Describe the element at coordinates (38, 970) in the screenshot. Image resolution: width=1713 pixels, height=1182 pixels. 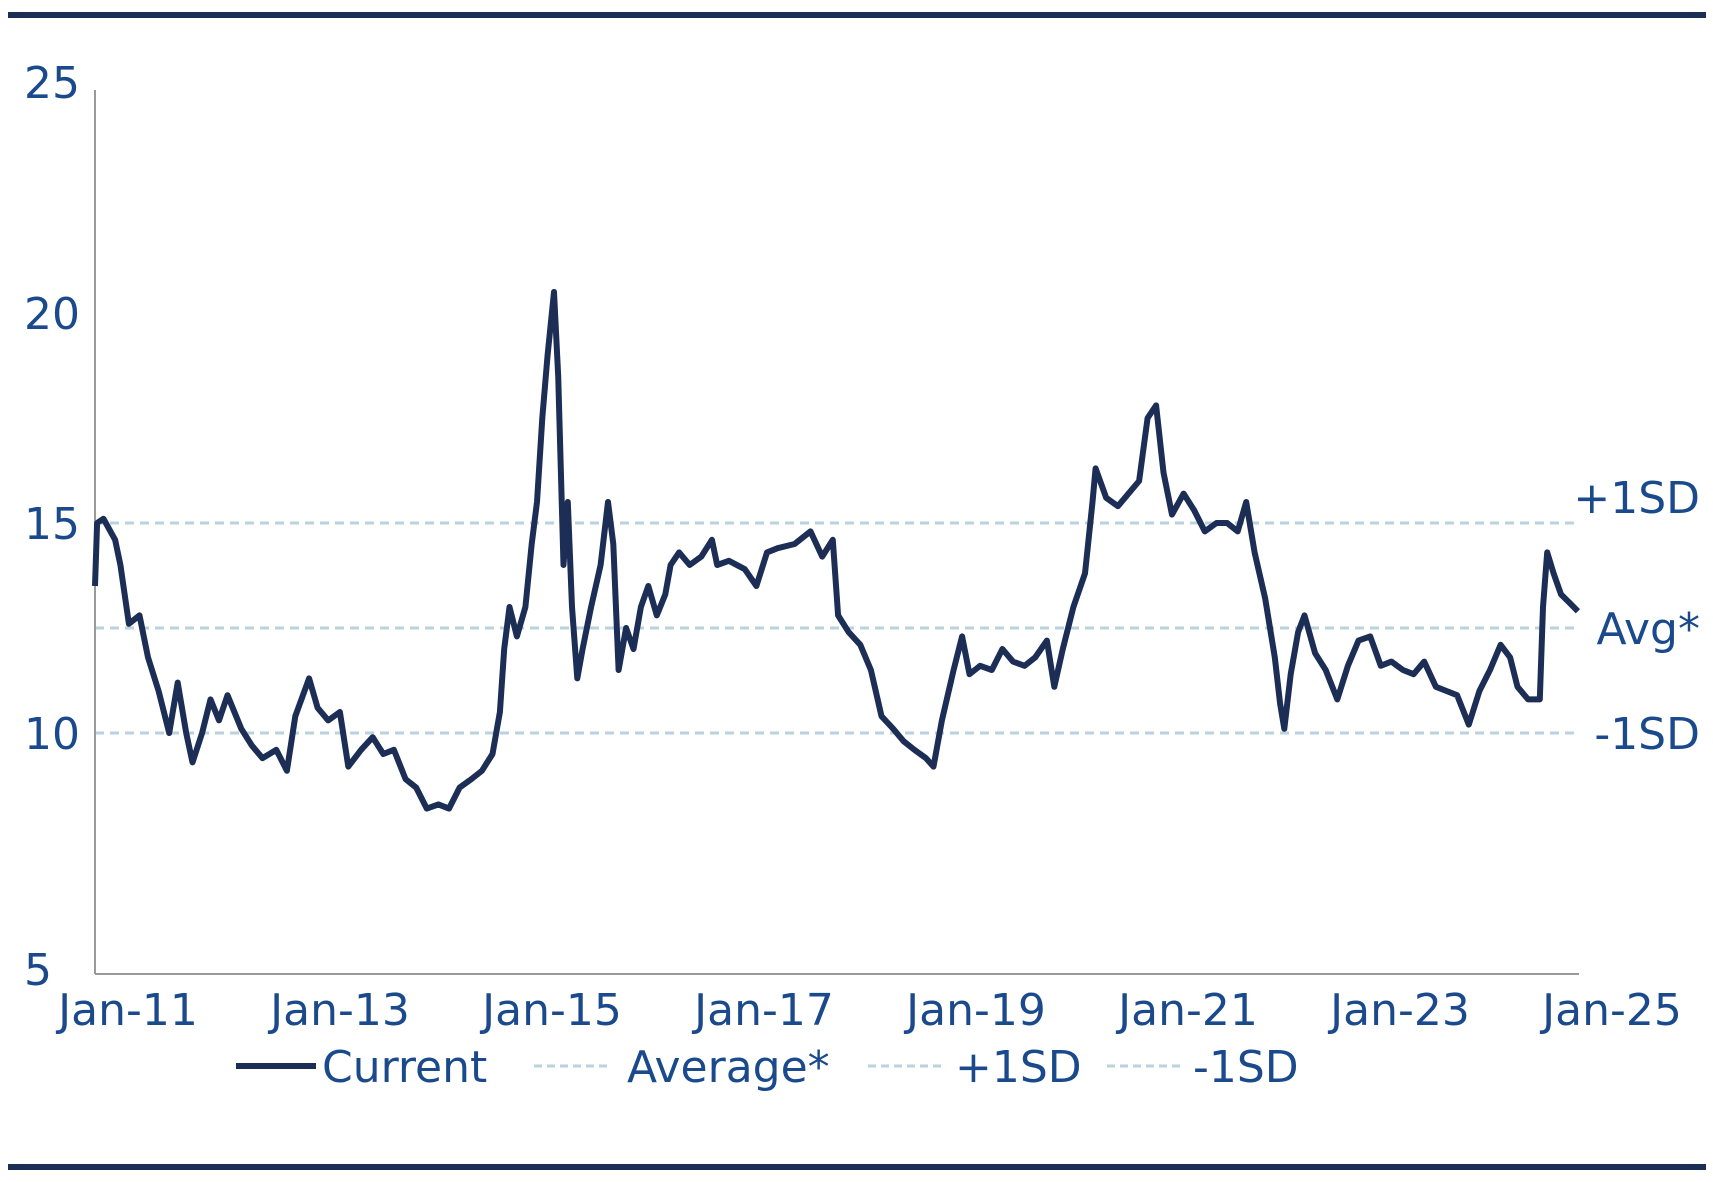
I see `y-tick-label: 5` at that location.